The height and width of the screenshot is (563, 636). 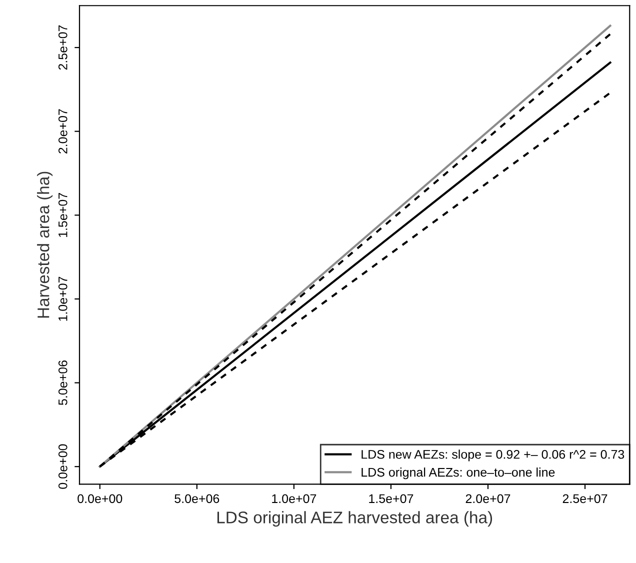 I want to click on y-tick-label: 2.0e+07, so click(x=63, y=131).